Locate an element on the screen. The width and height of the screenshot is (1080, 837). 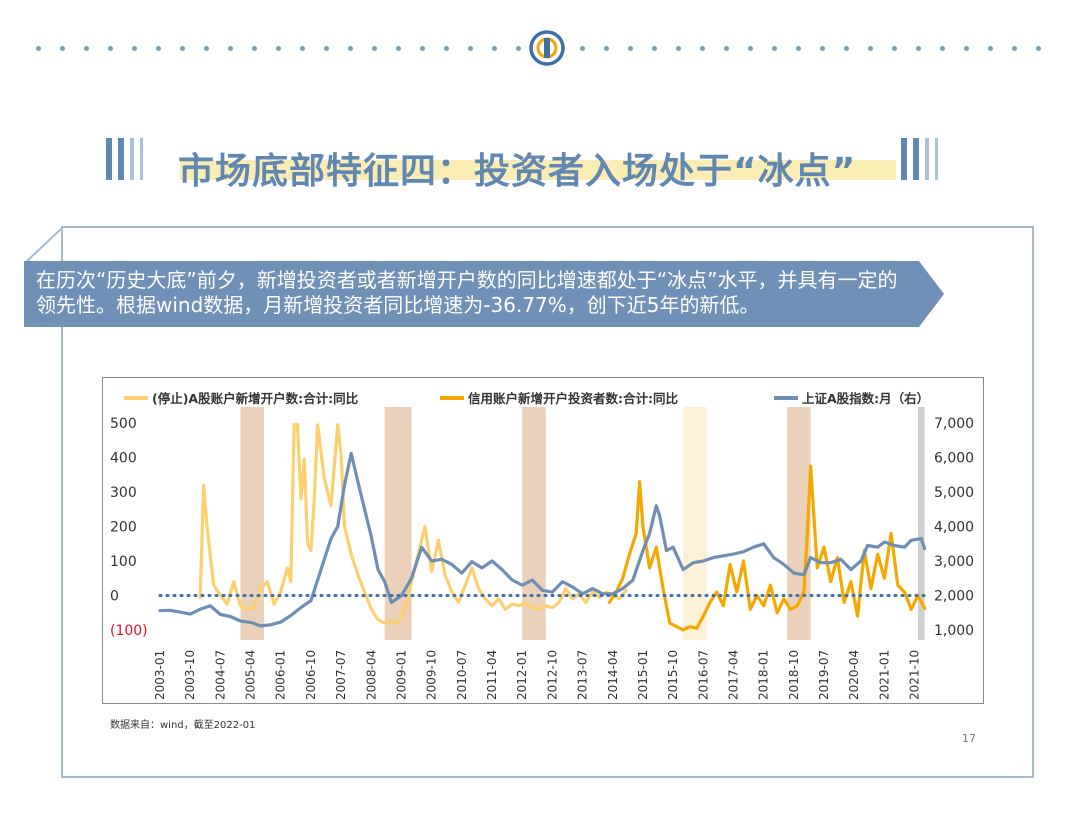
y-tick-label-left: 500 is located at coordinates (123, 424).